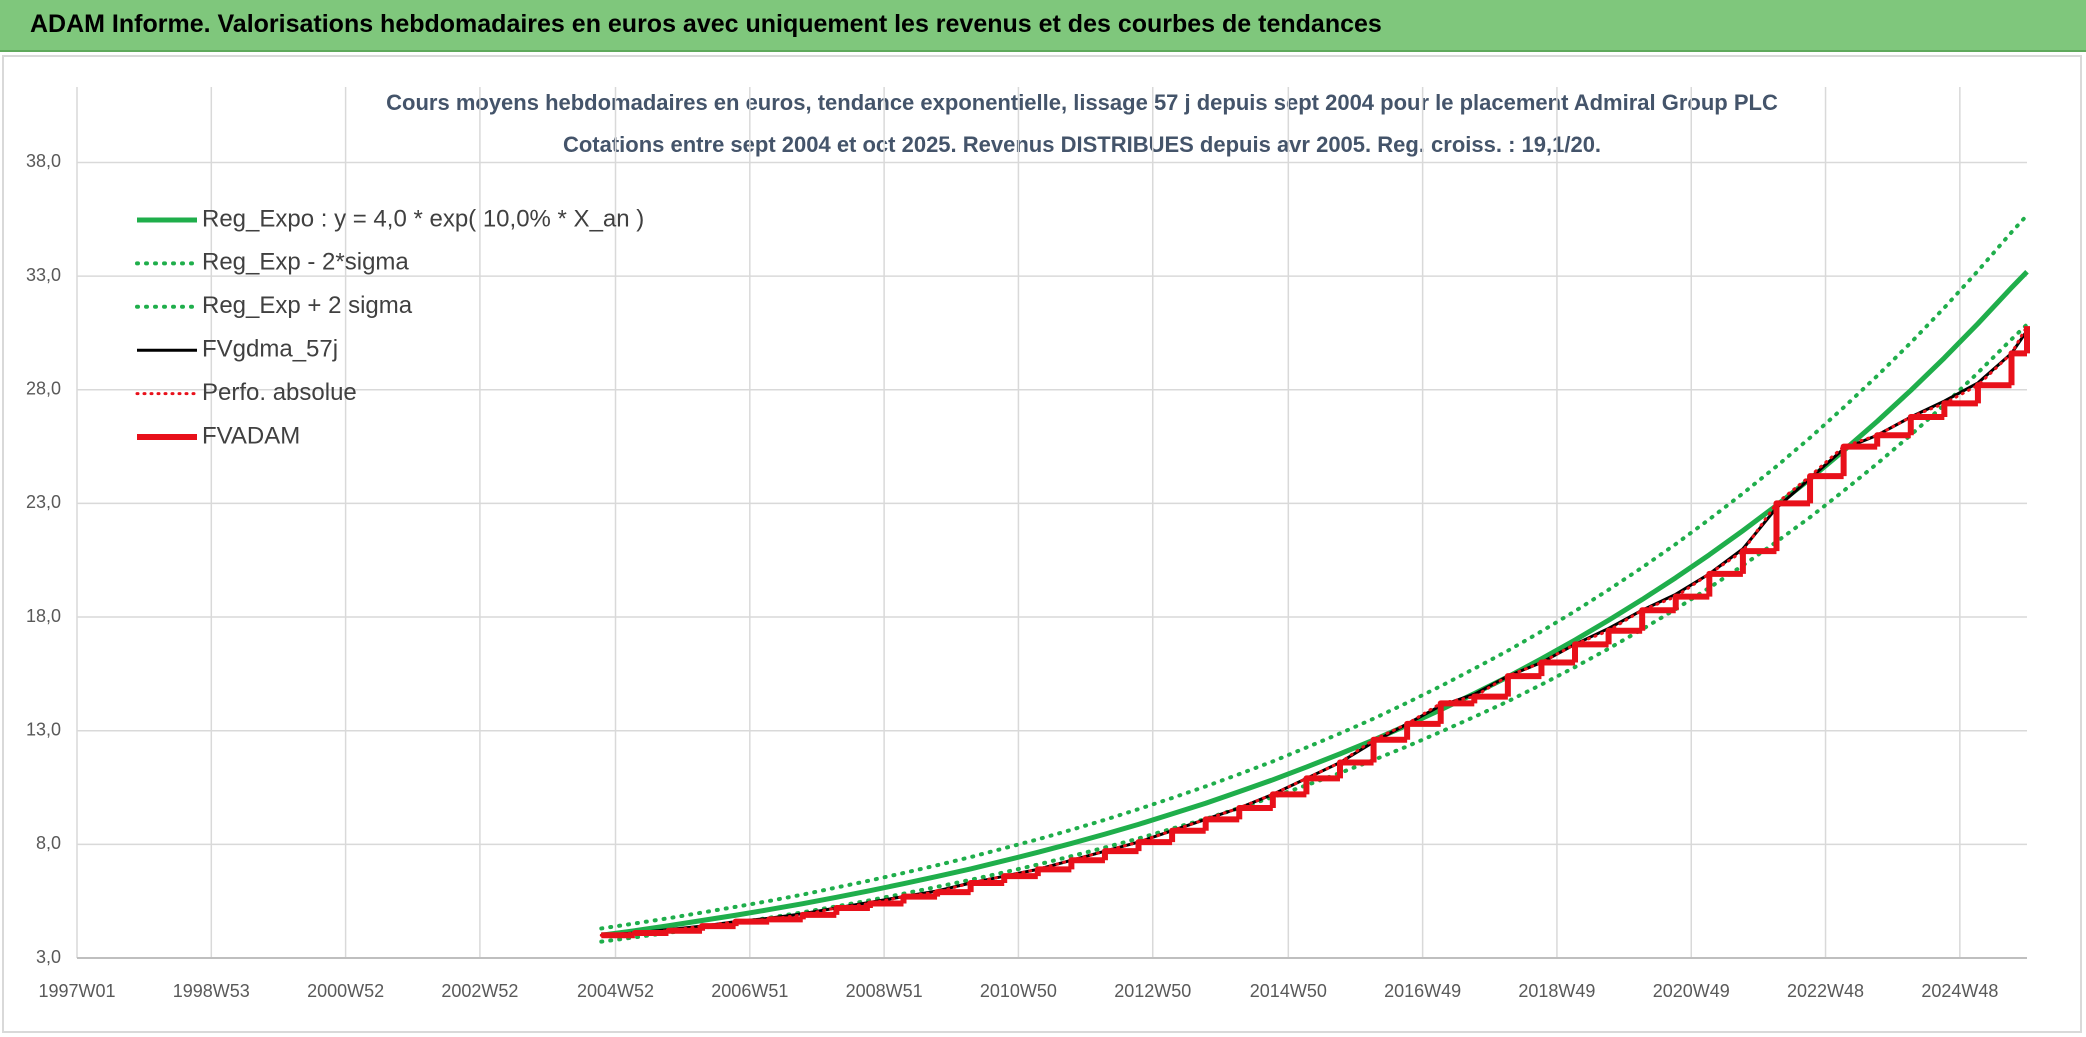  I want to click on legend-label: FVgdma_57j, so click(270, 349).